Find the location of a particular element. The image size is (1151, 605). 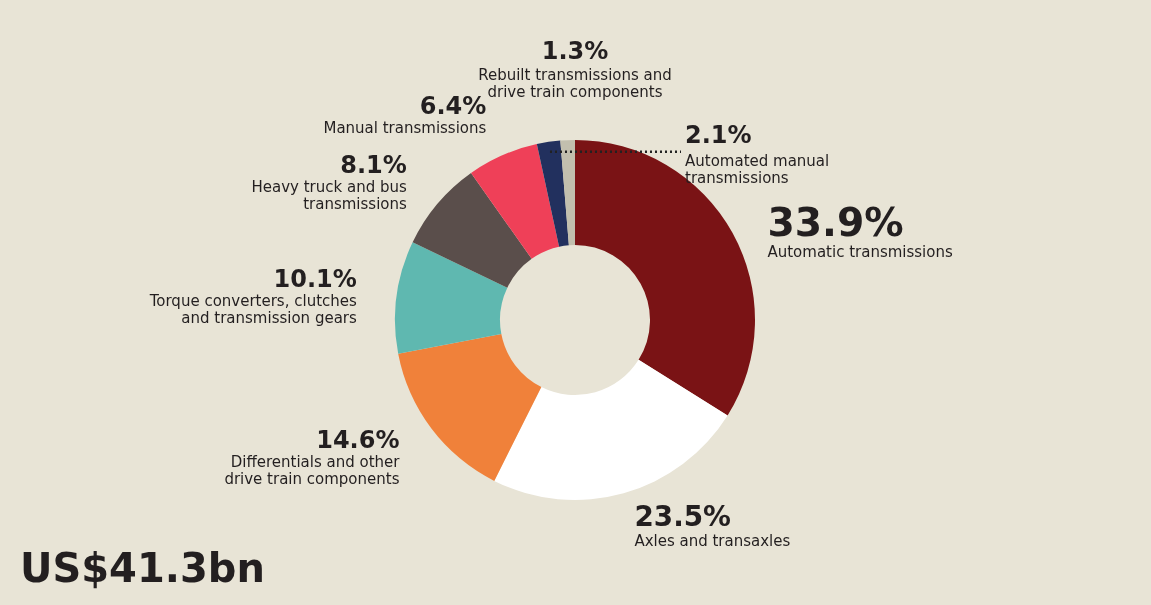

slice-label: Torque converters, clutches and transmission gears is located at coordinates (252, 309).